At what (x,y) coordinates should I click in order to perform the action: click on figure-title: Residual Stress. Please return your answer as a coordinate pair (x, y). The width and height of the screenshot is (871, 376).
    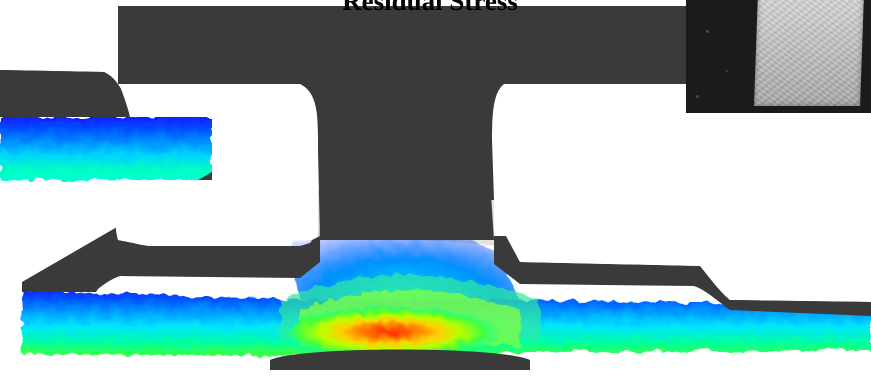
    Looking at the image, I should click on (430, 8).